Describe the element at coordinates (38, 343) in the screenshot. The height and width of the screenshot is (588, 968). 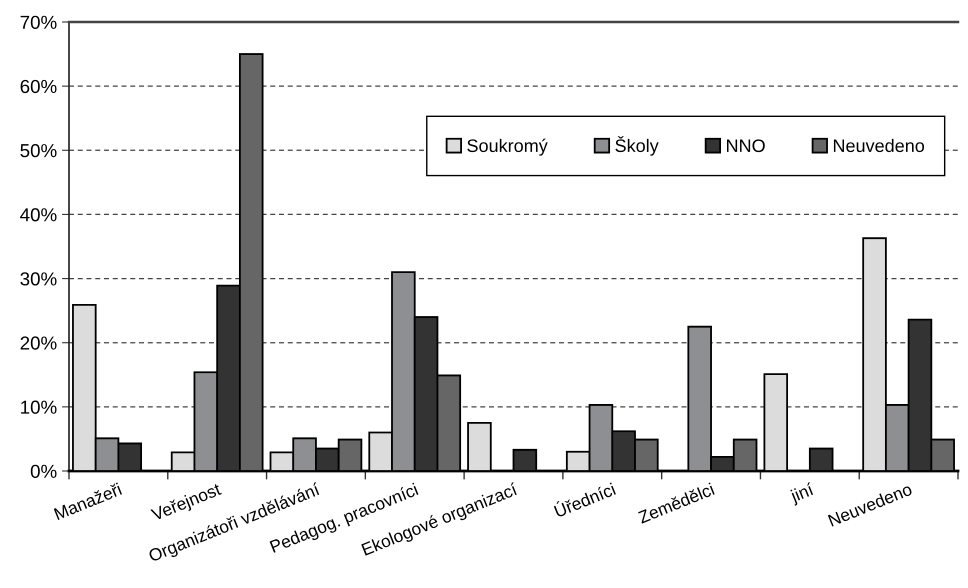
I see `y-tick-label: 20%` at that location.